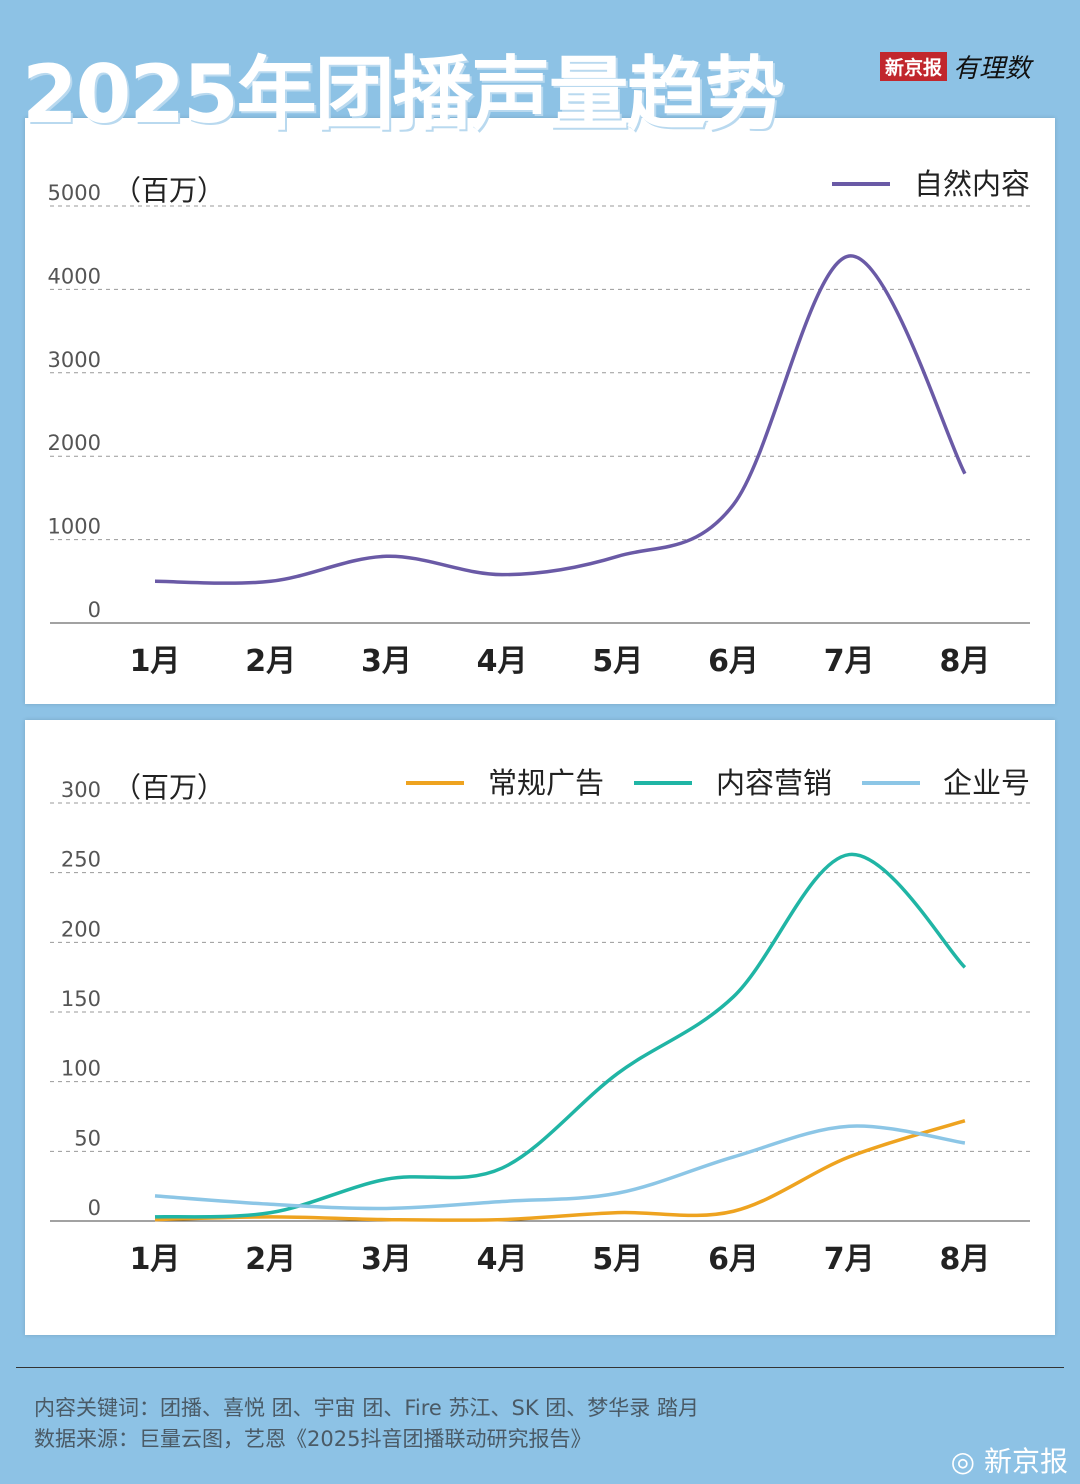 The height and width of the screenshot is (1484, 1080). Describe the element at coordinates (81, 999) in the screenshot. I see `y-tick-label: 150` at that location.